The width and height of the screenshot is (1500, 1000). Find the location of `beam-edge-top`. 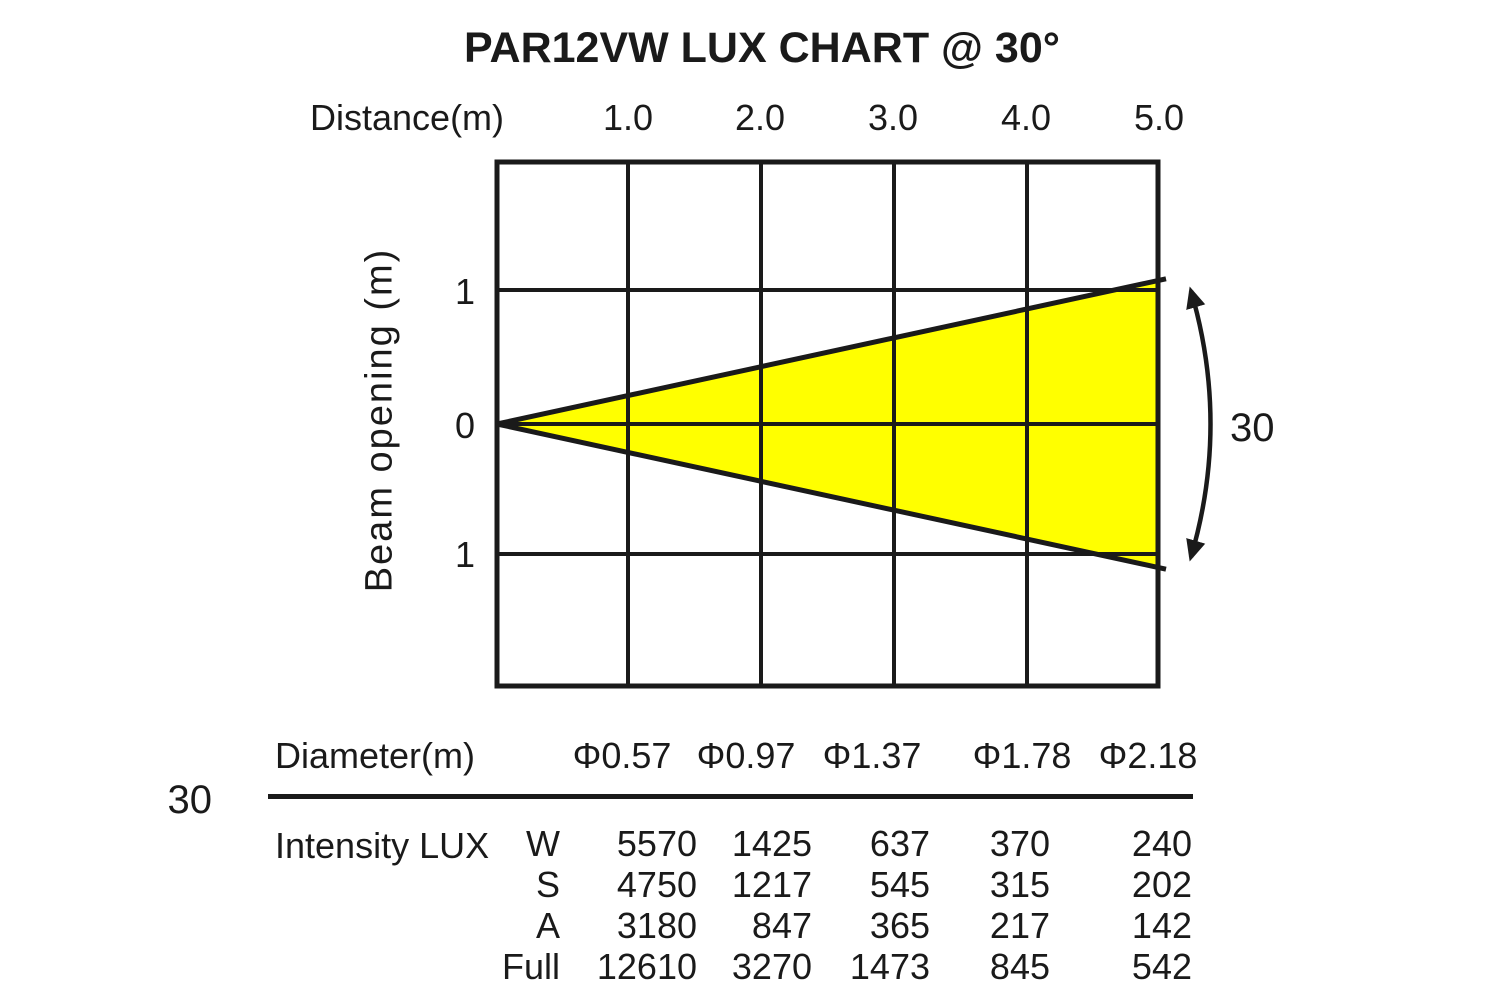

beam-edge-top is located at coordinates (831, 351).